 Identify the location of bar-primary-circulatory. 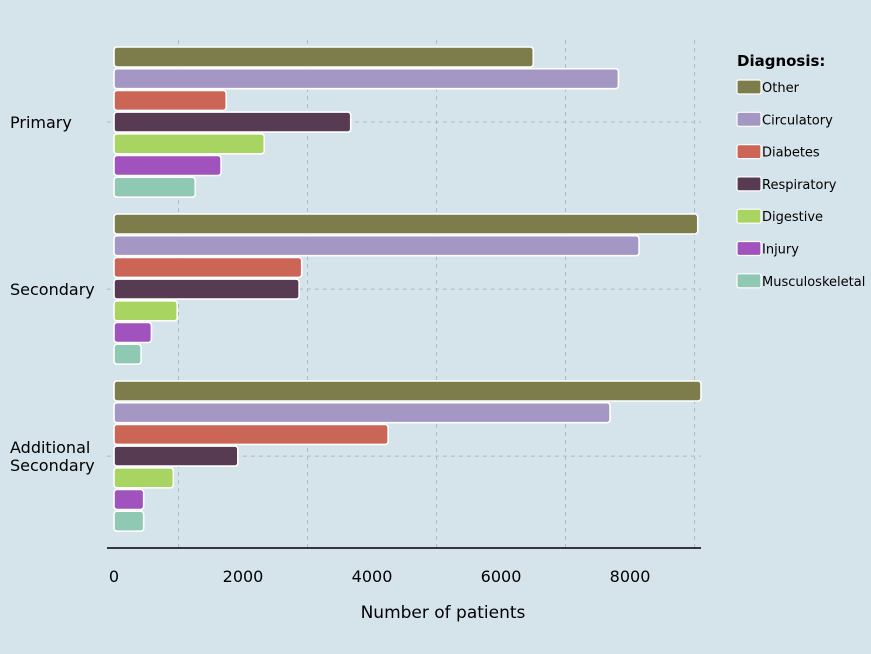
(366, 78).